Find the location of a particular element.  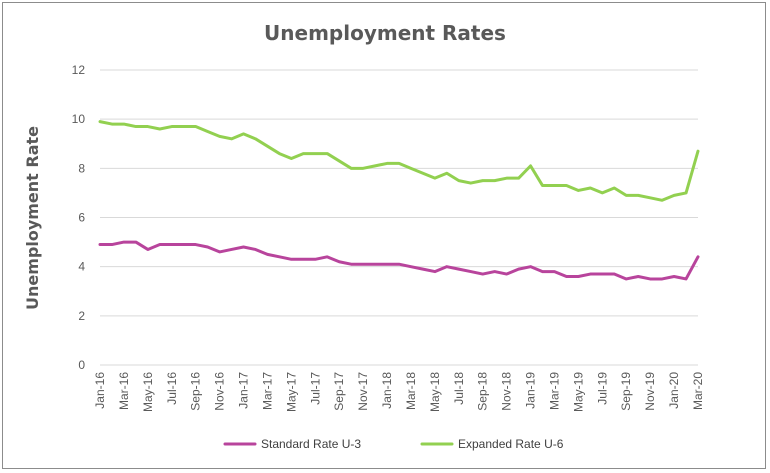

x-tick-label-Mar-20: Mar-20 is located at coordinates (698, 391).